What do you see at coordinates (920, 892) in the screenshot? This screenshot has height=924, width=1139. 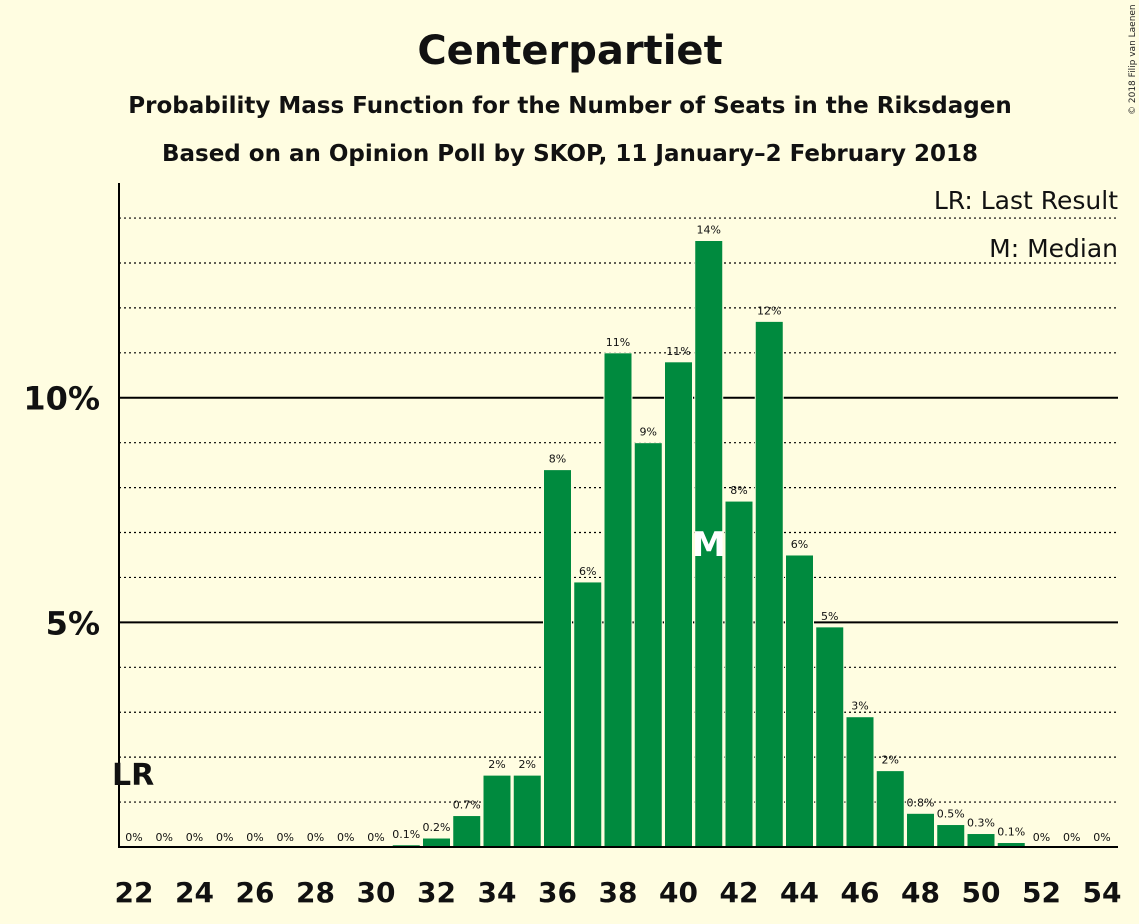 I see `x-tick-label: 48` at bounding box center [920, 892].